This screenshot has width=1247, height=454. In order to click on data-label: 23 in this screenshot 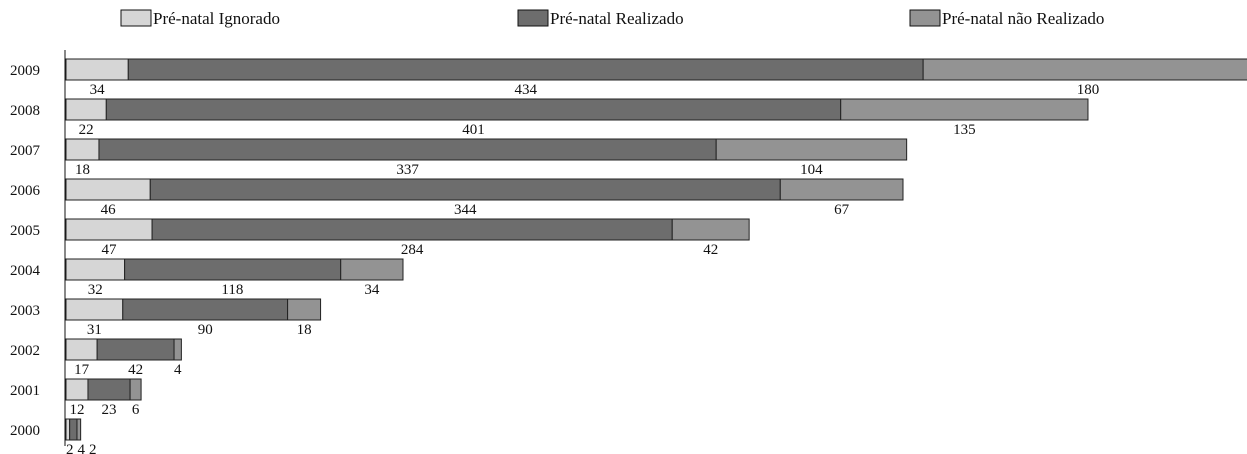, I will do `click(109, 410)`.